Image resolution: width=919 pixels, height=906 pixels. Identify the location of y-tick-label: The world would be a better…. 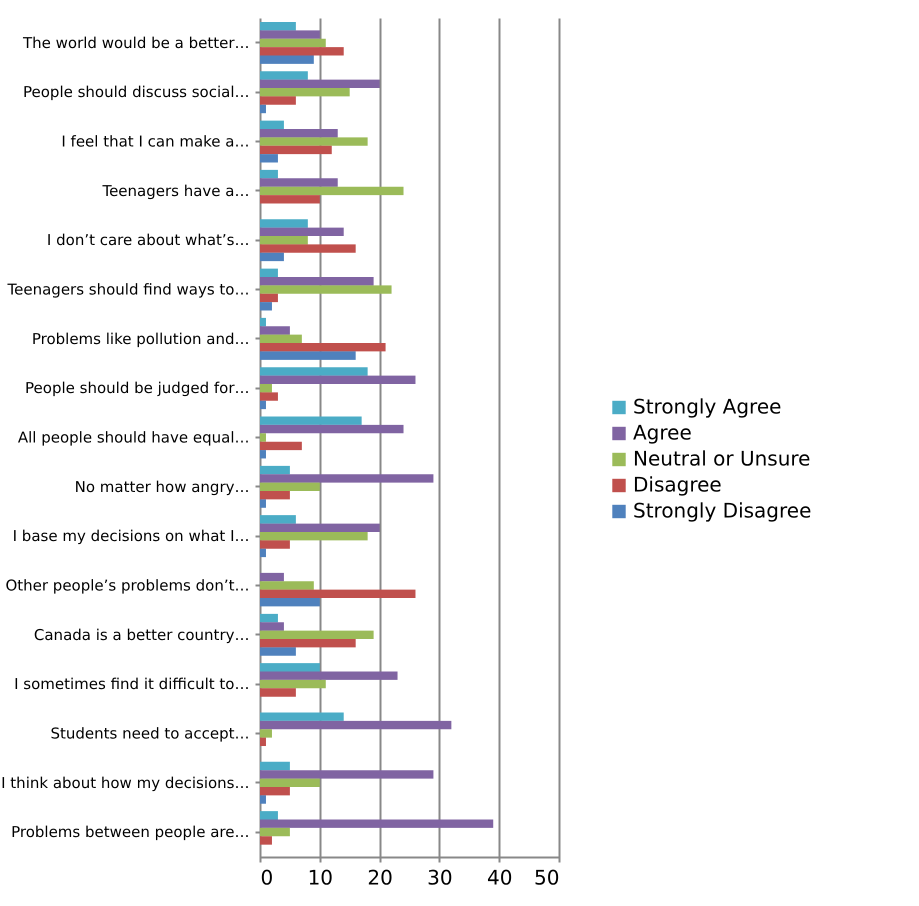
(136, 43).